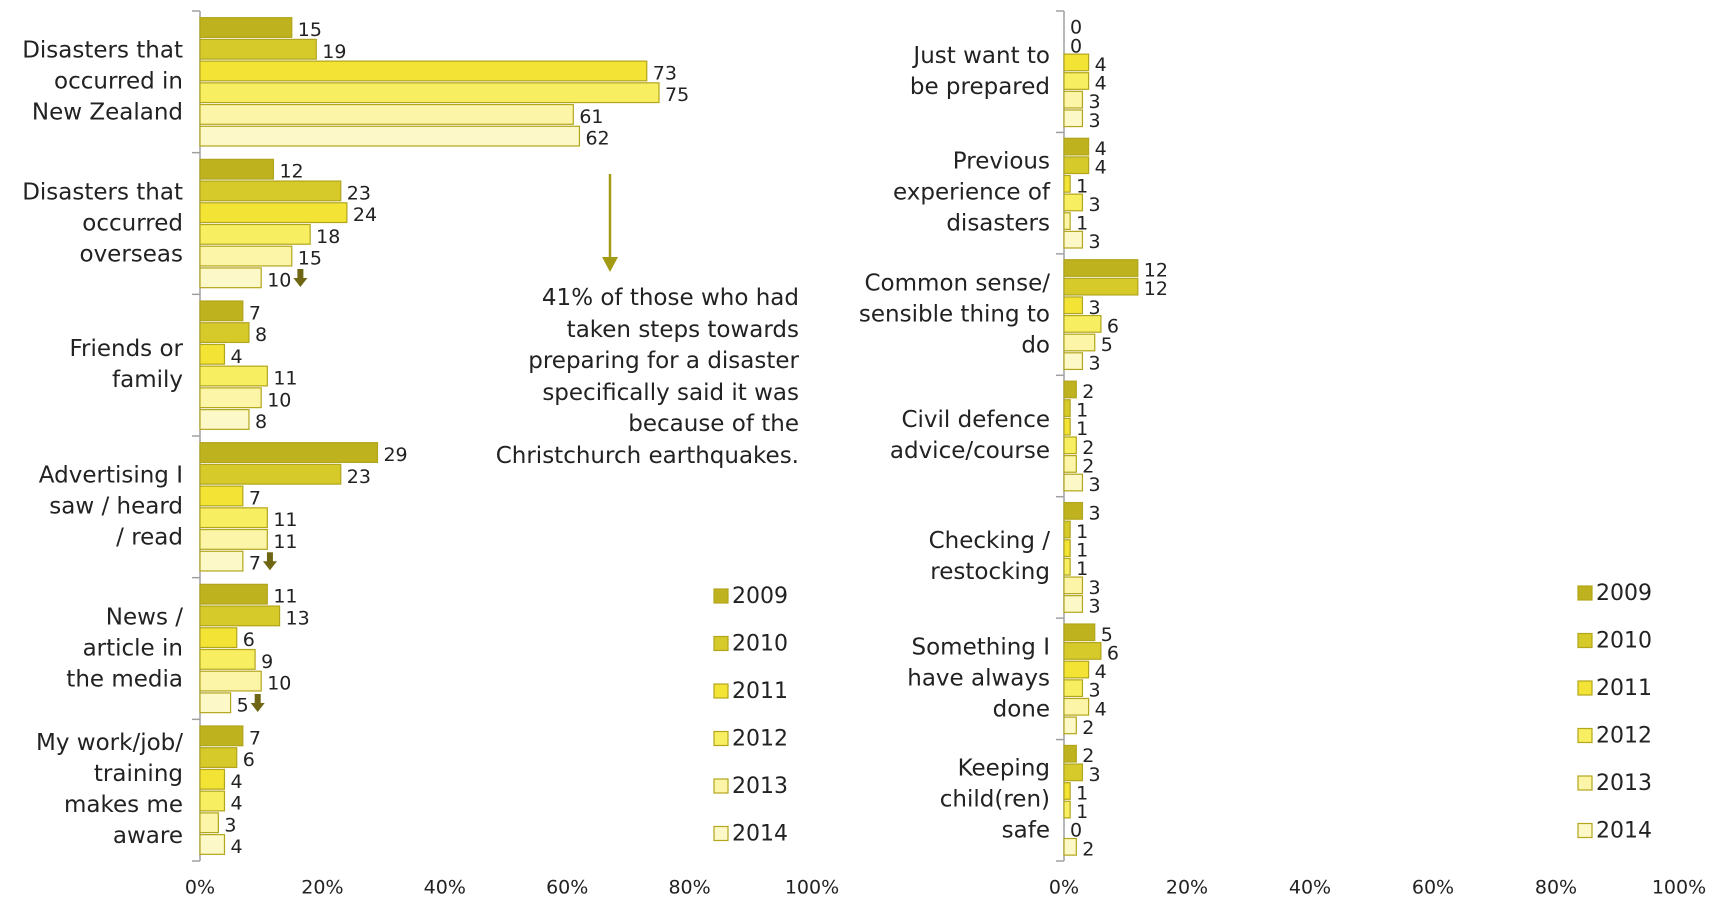 This screenshot has height=905, width=1709. Describe the element at coordinates (567, 888) in the screenshot. I see `x-tick-label: 60%` at that location.